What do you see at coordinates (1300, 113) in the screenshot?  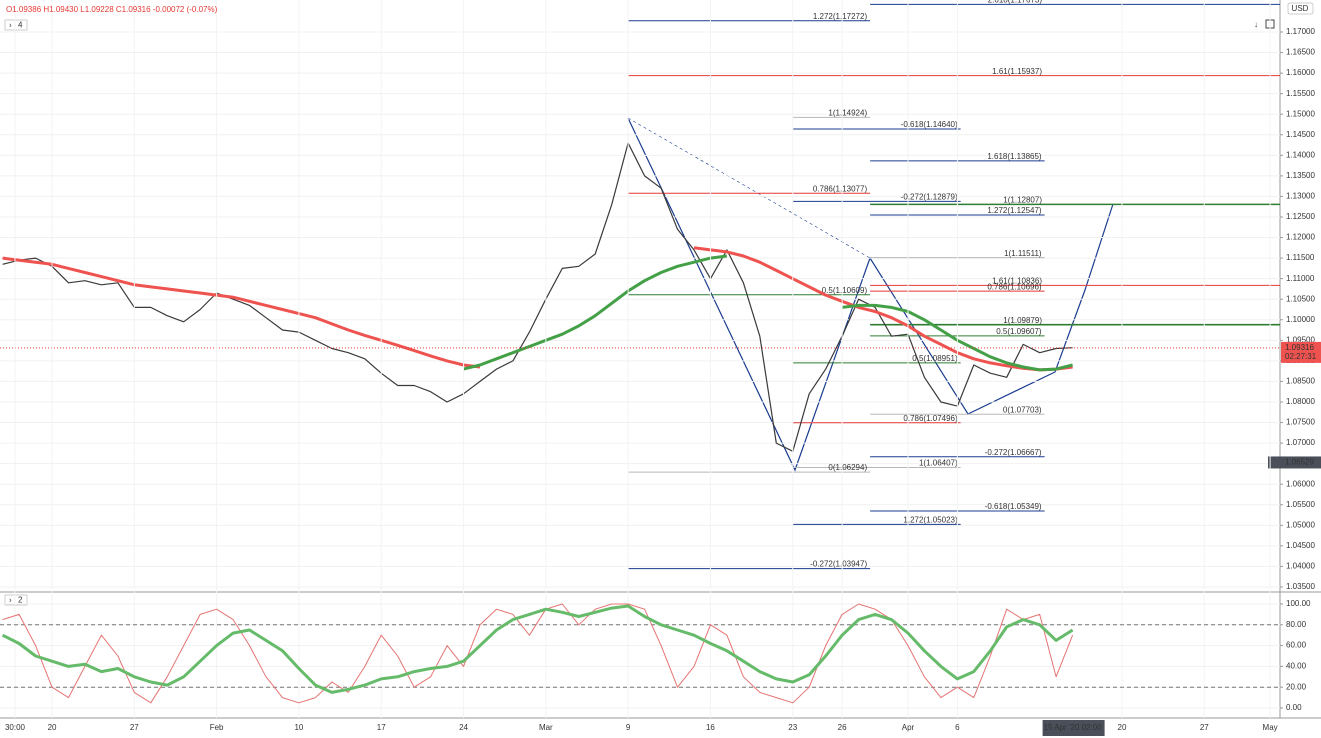 I see `y-tick-label: 1.15000` at bounding box center [1300, 113].